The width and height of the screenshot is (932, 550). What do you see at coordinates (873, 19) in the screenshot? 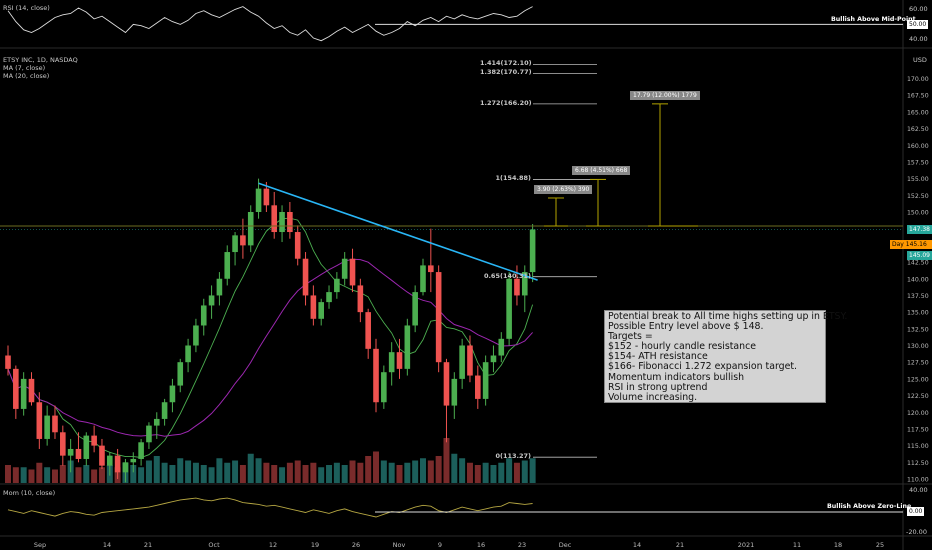
I see `rsi-level-label: Bullish Above Mid-Point` at bounding box center [873, 19].